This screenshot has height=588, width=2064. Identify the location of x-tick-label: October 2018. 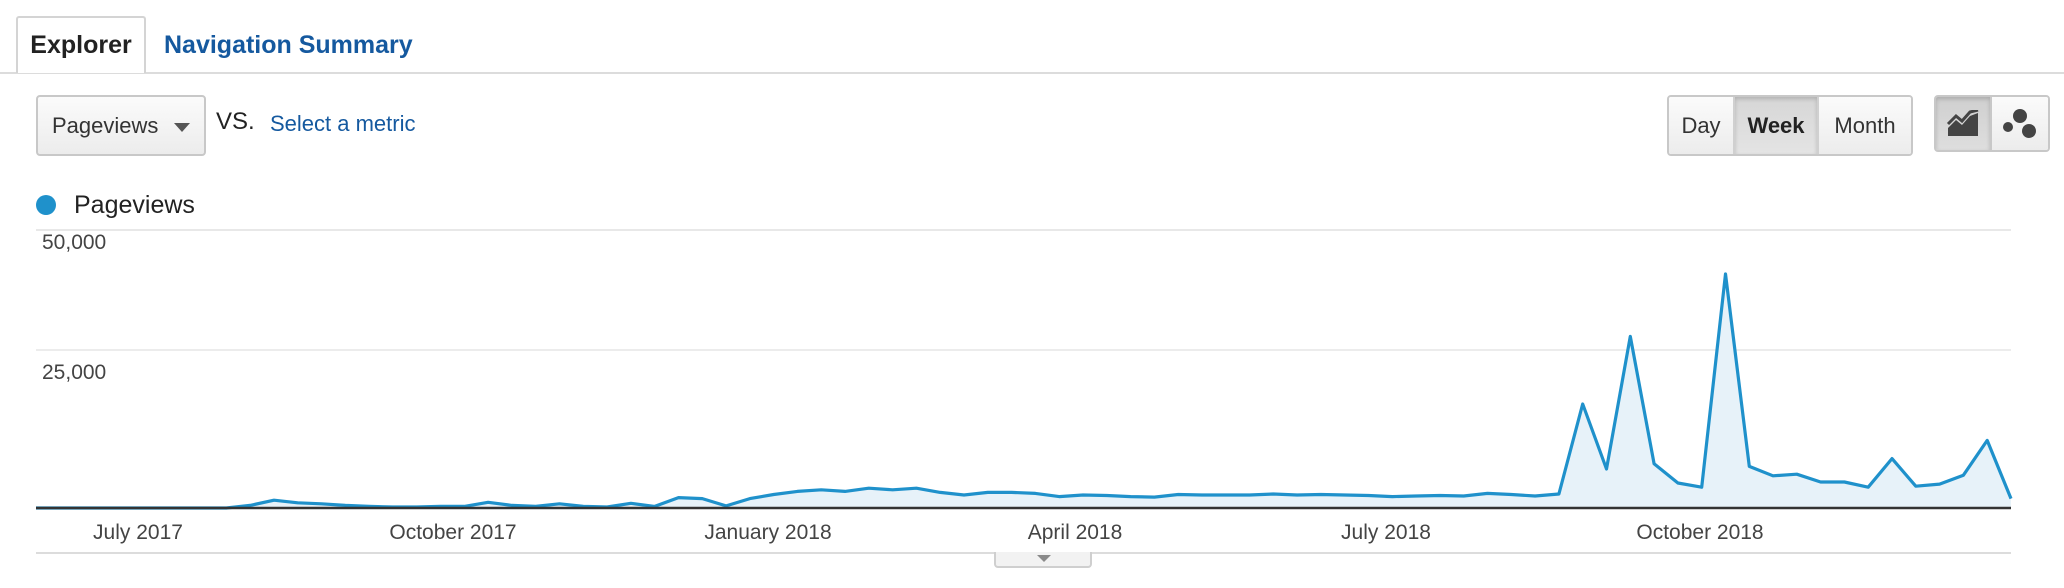
(1699, 532).